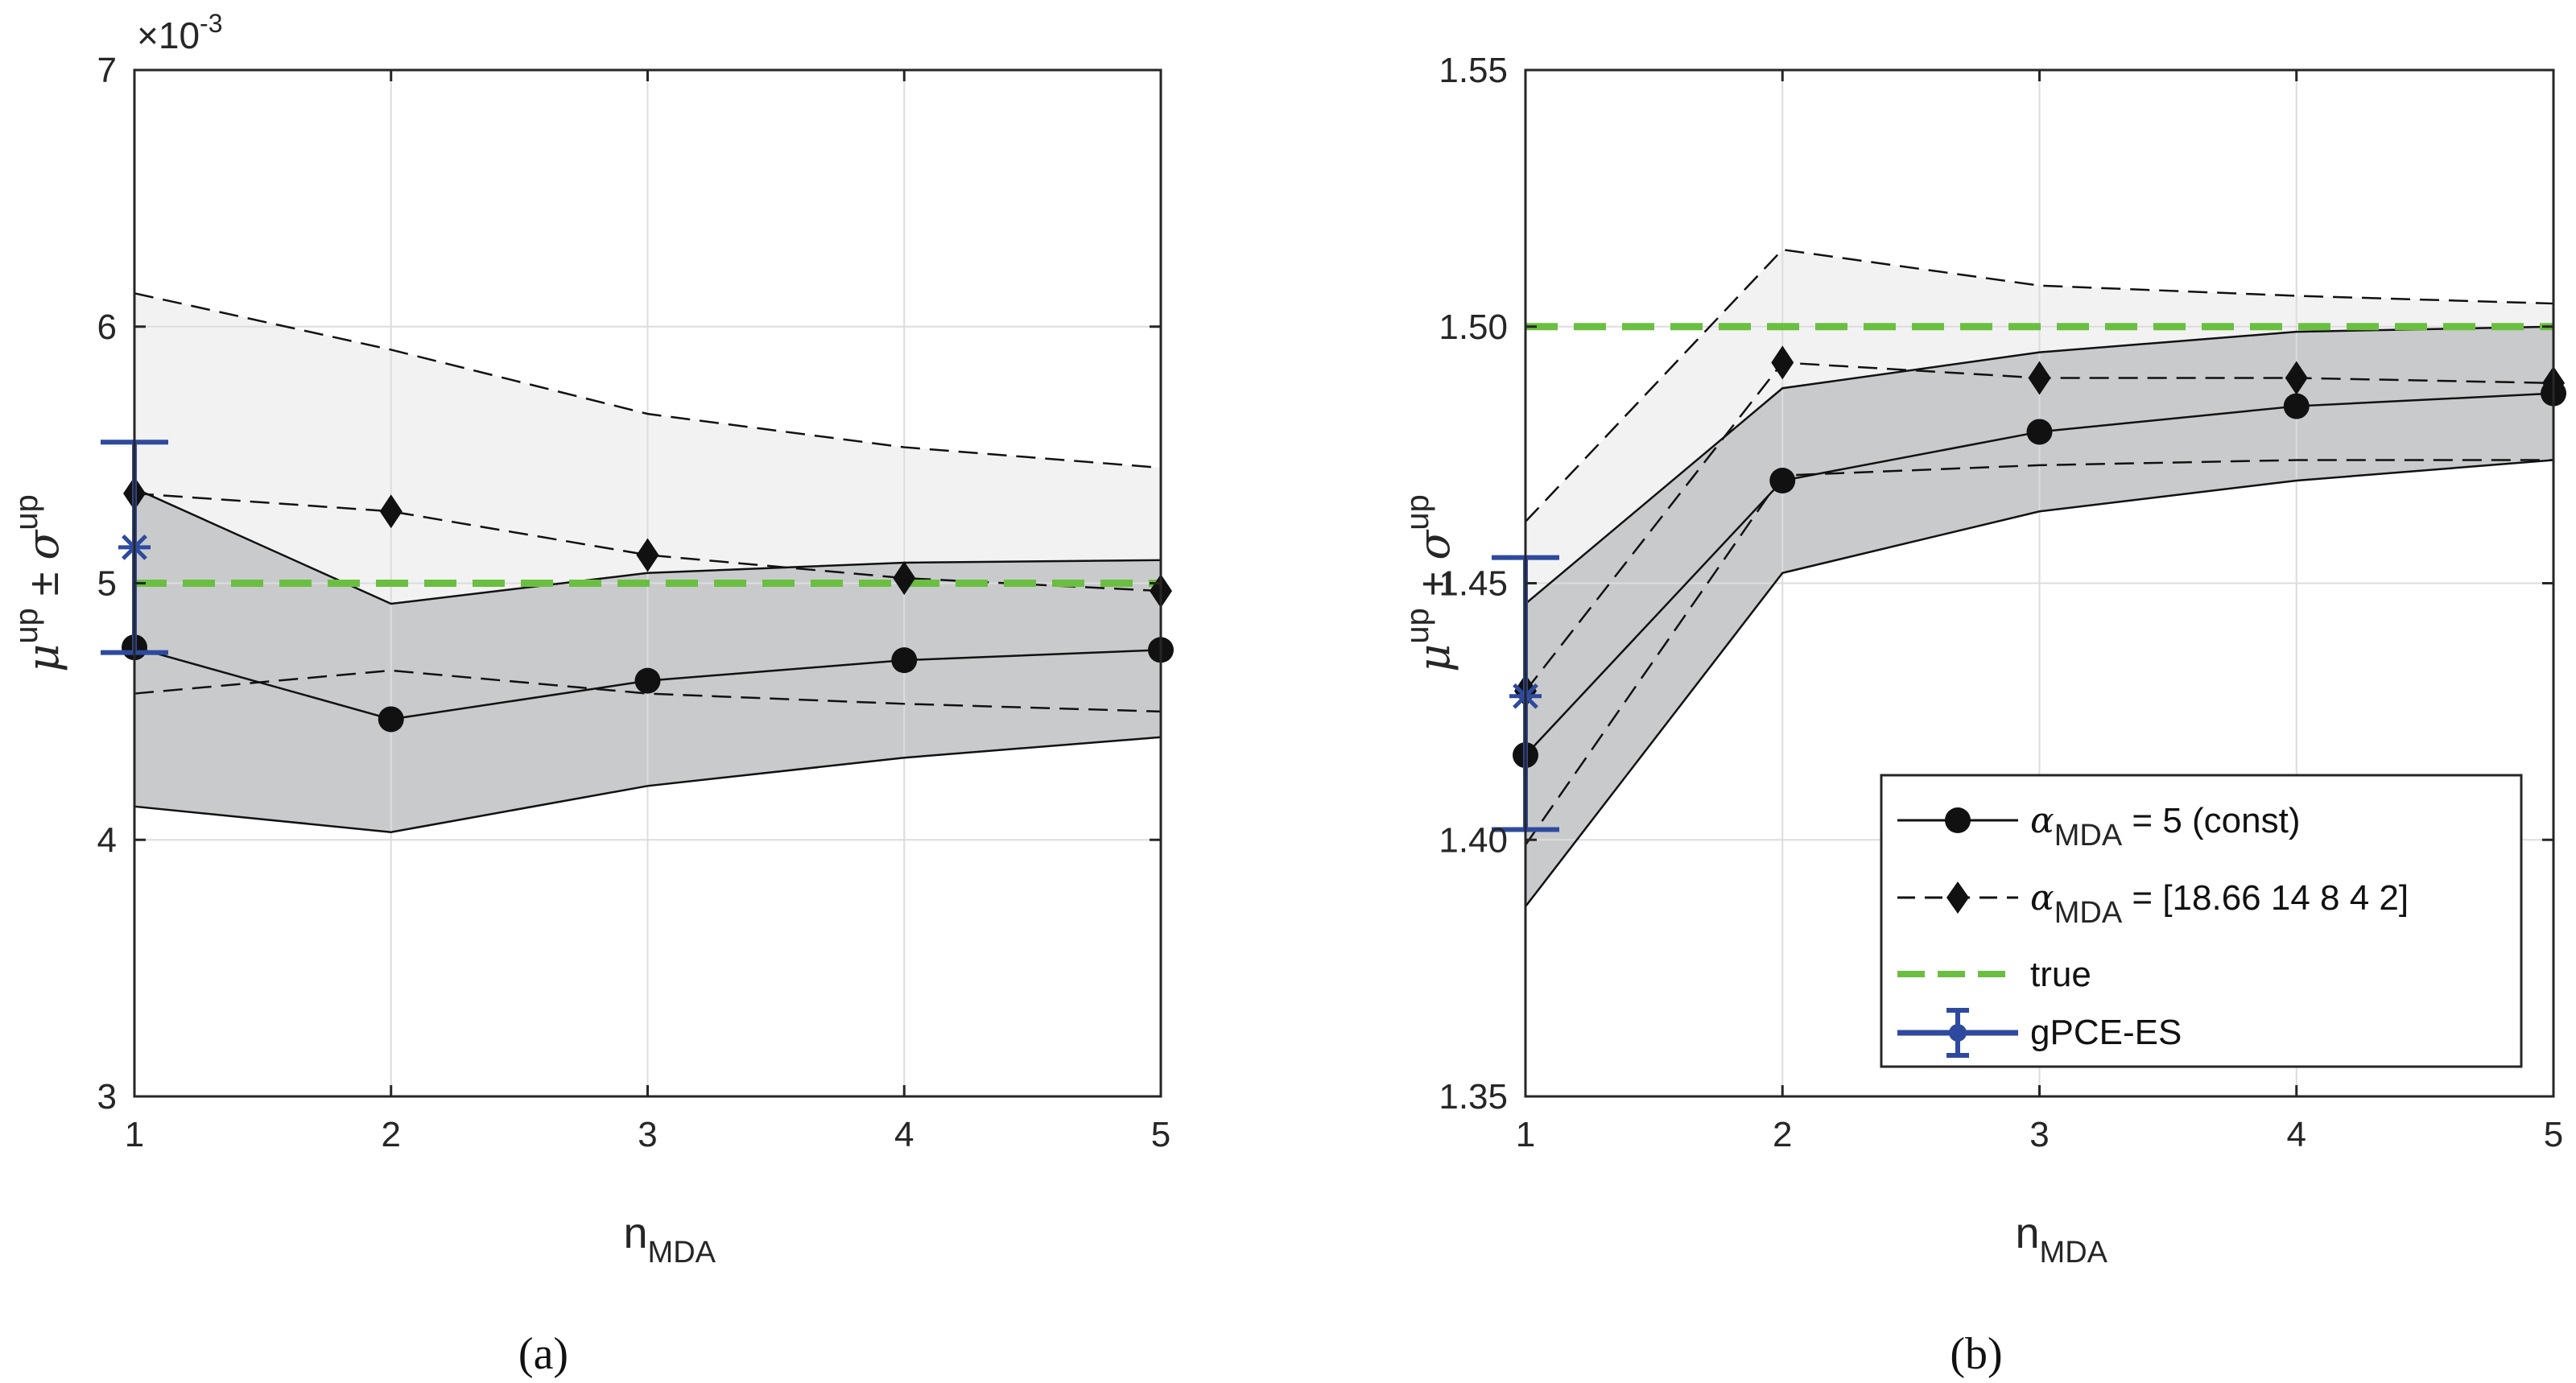  What do you see at coordinates (1473, 1097) in the screenshot?
I see `ytick-label-b-0: 1.35` at bounding box center [1473, 1097].